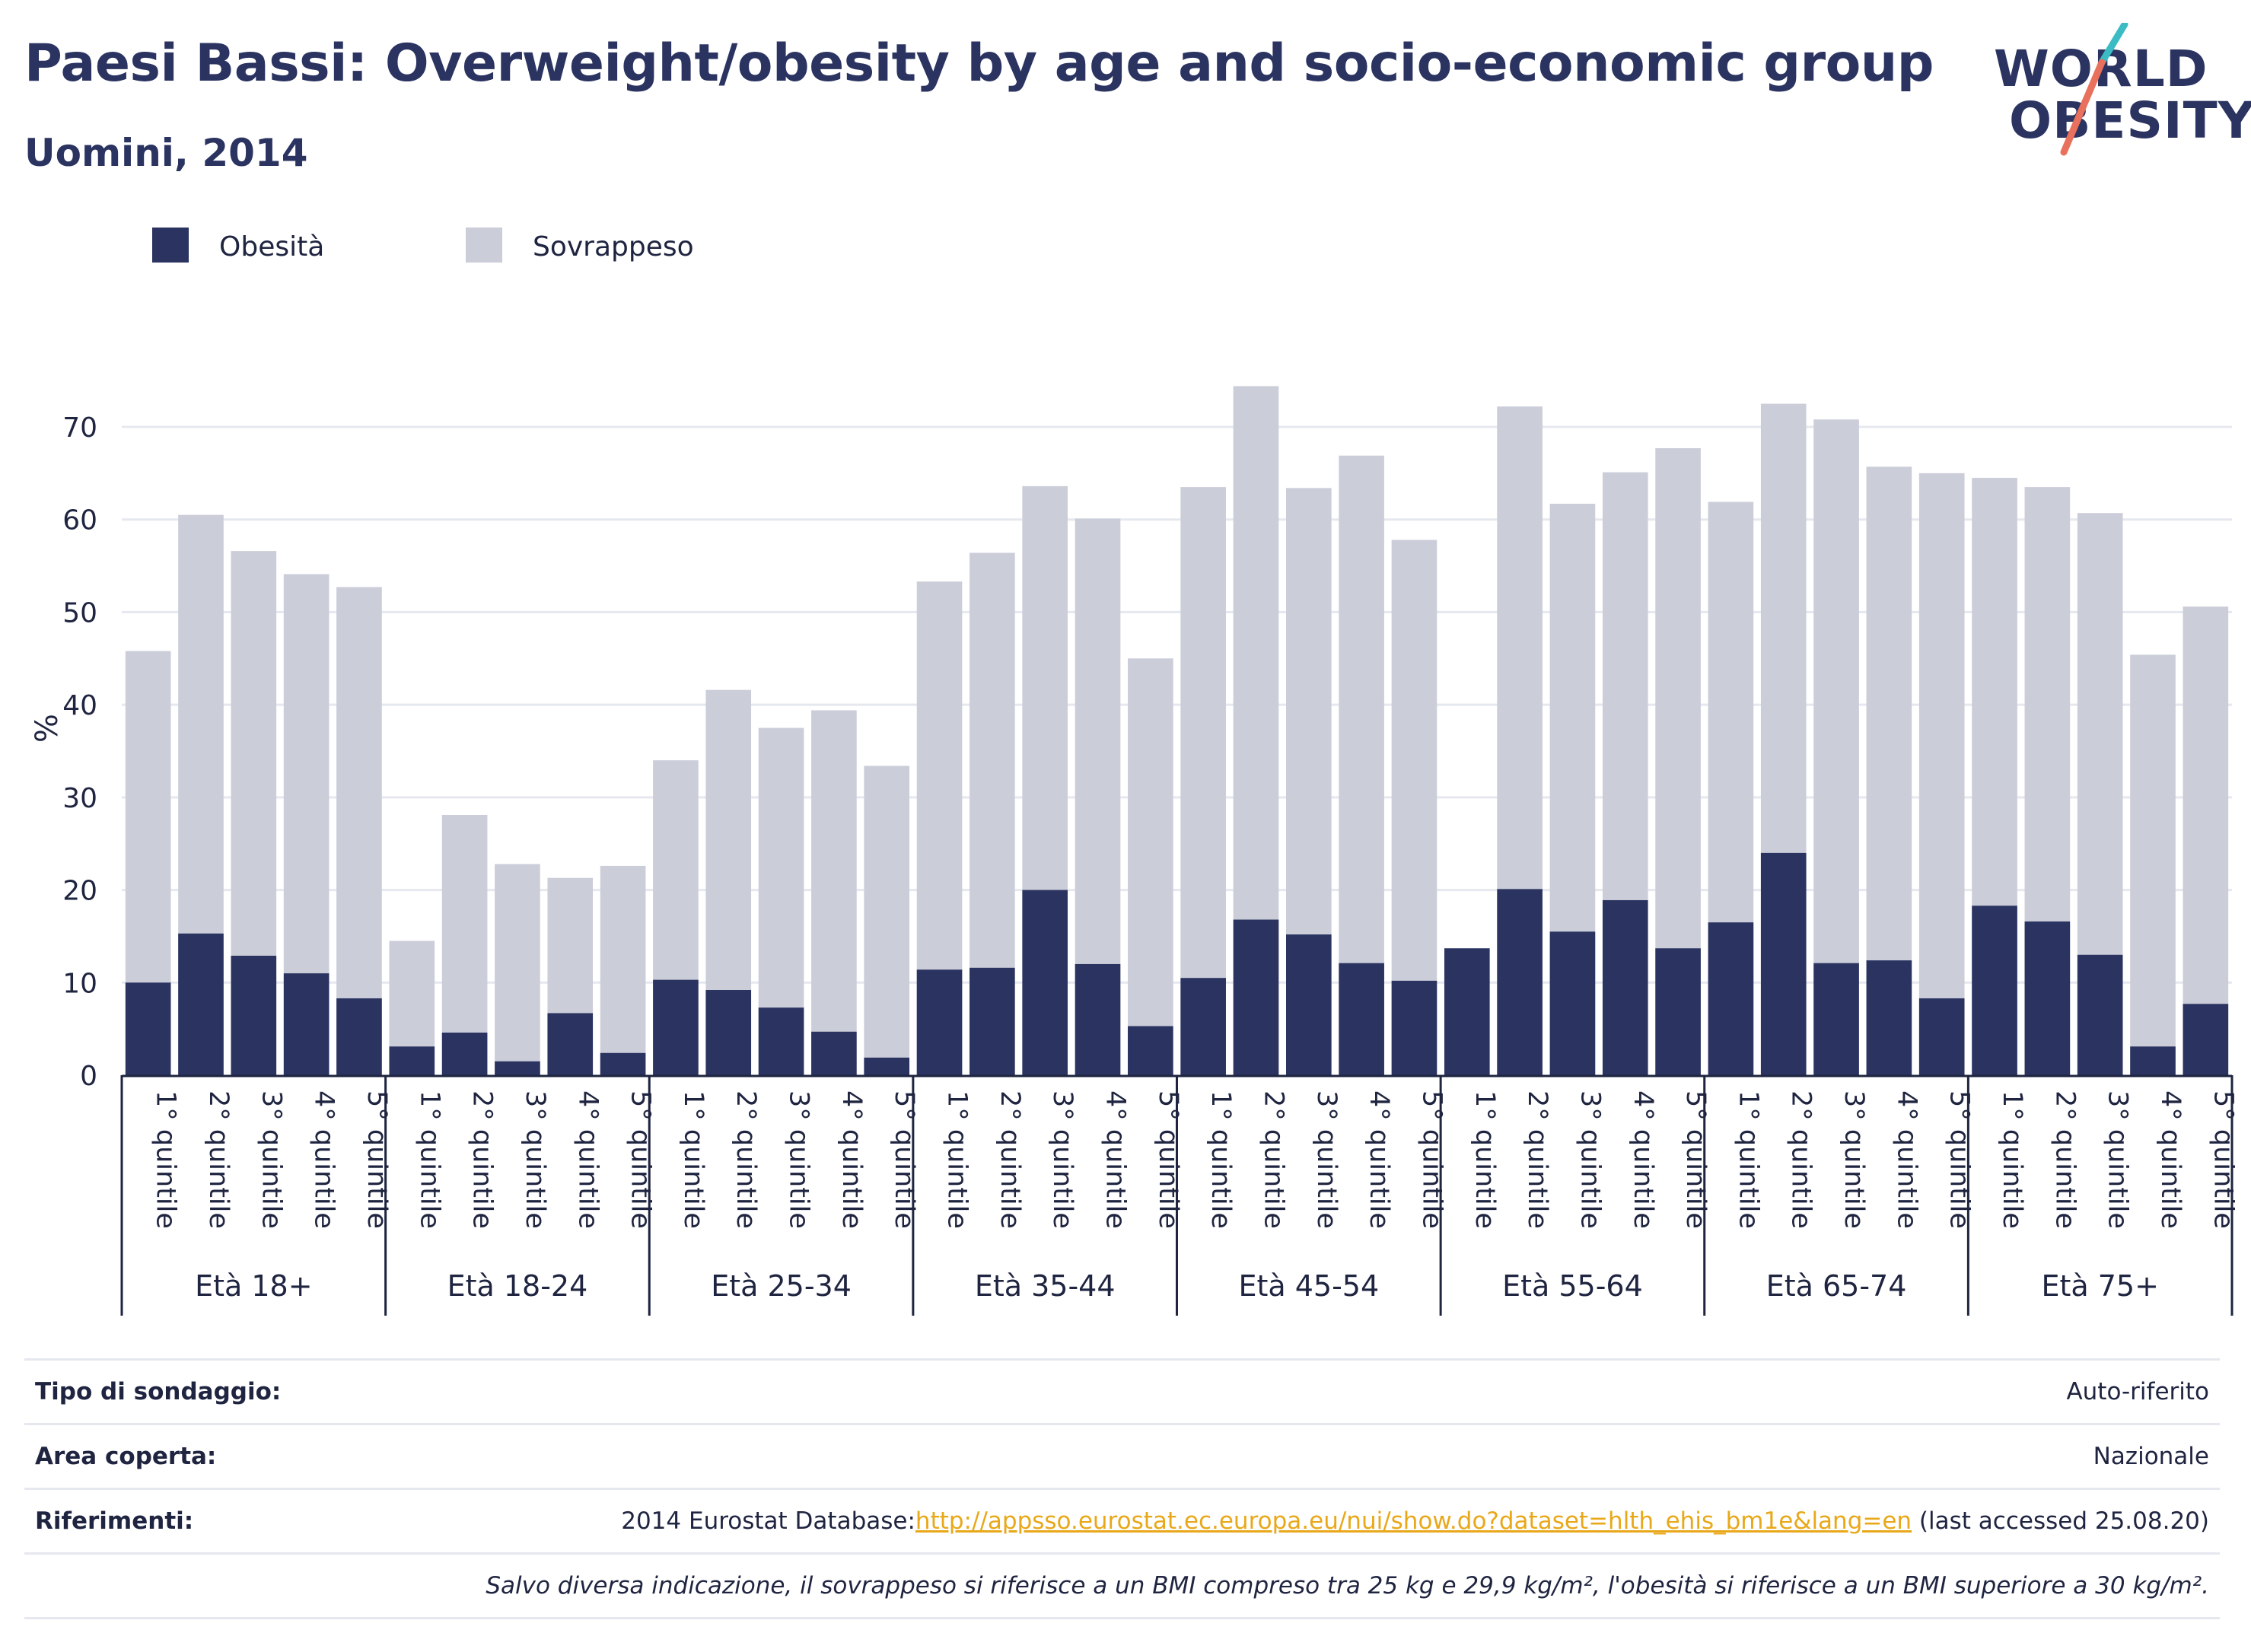 The width and height of the screenshot is (2251, 1652). I want to click on group-label: Età 75+, so click(2099, 1286).